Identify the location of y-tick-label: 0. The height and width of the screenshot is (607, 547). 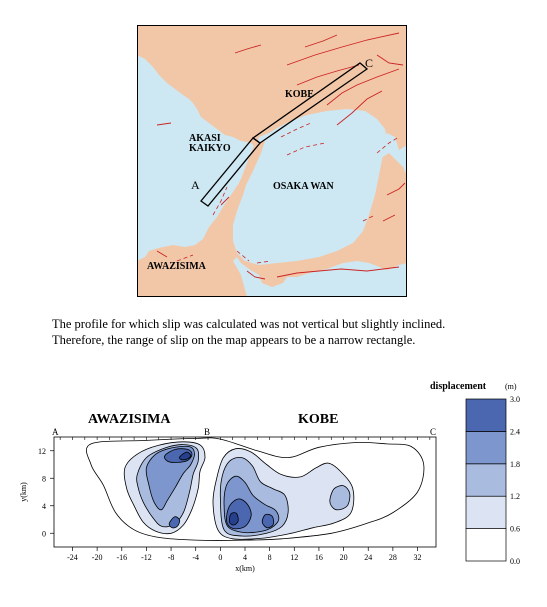
(44, 533).